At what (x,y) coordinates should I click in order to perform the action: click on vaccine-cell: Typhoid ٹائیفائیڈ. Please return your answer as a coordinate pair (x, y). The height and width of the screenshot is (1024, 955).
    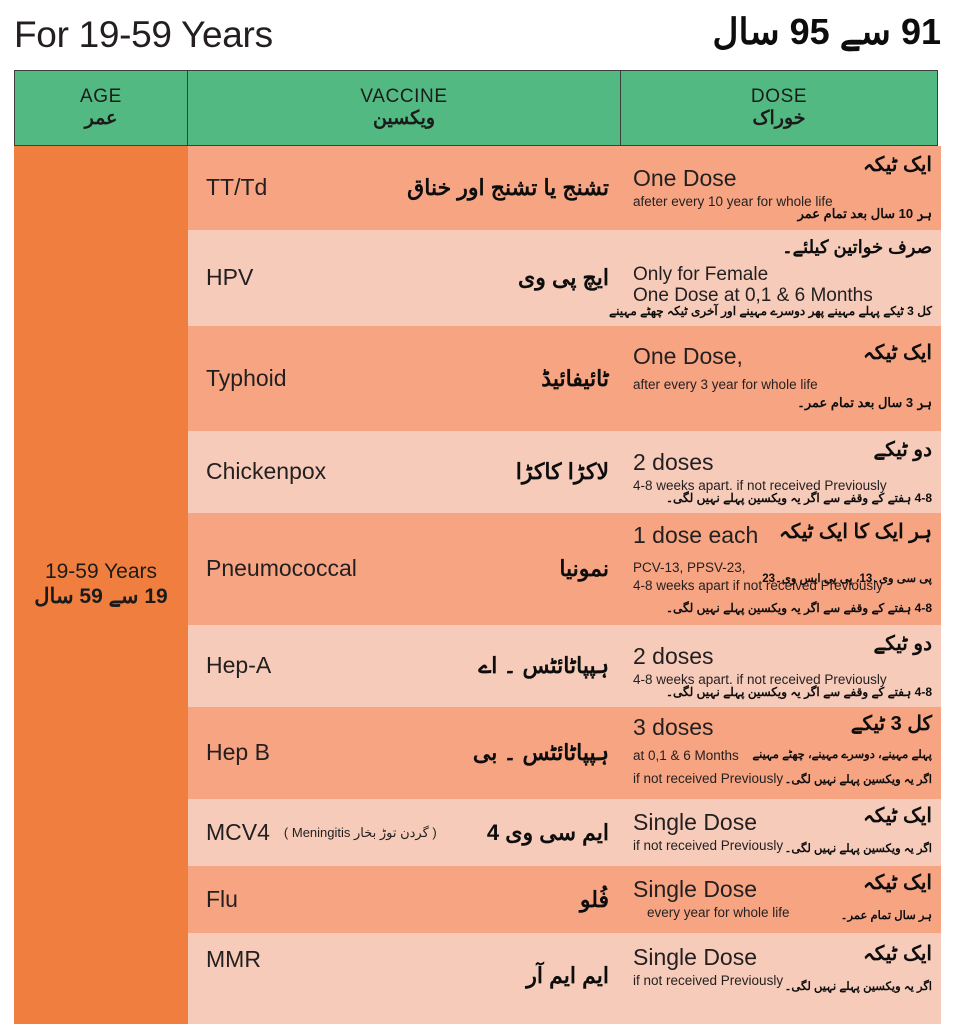
    Looking at the image, I should click on (405, 378).